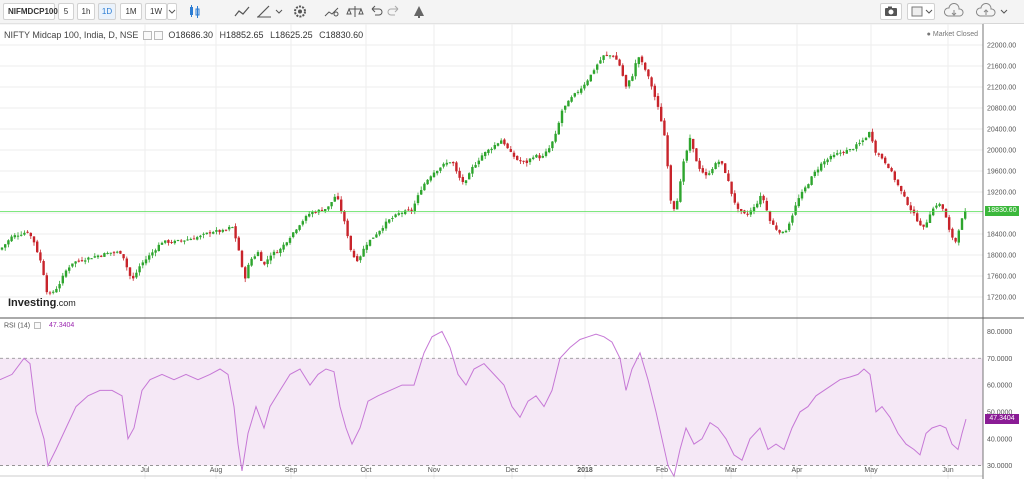 The height and width of the screenshot is (479, 1024). I want to click on interval-dropdown, so click(172, 11).